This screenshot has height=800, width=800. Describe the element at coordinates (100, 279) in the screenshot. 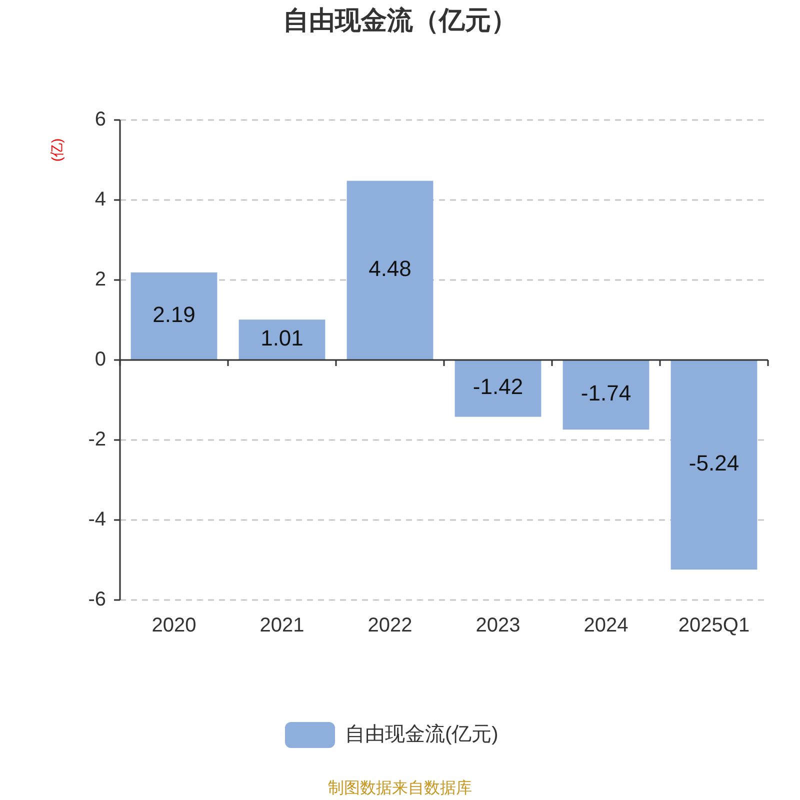

I see `y-tick-label: 2` at that location.